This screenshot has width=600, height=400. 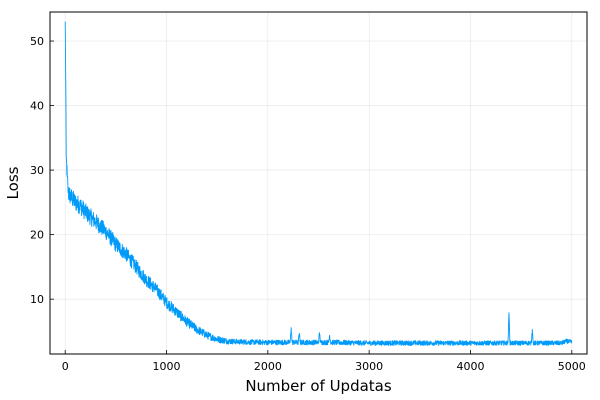 I want to click on x-tick-label: 0, so click(x=65, y=366).